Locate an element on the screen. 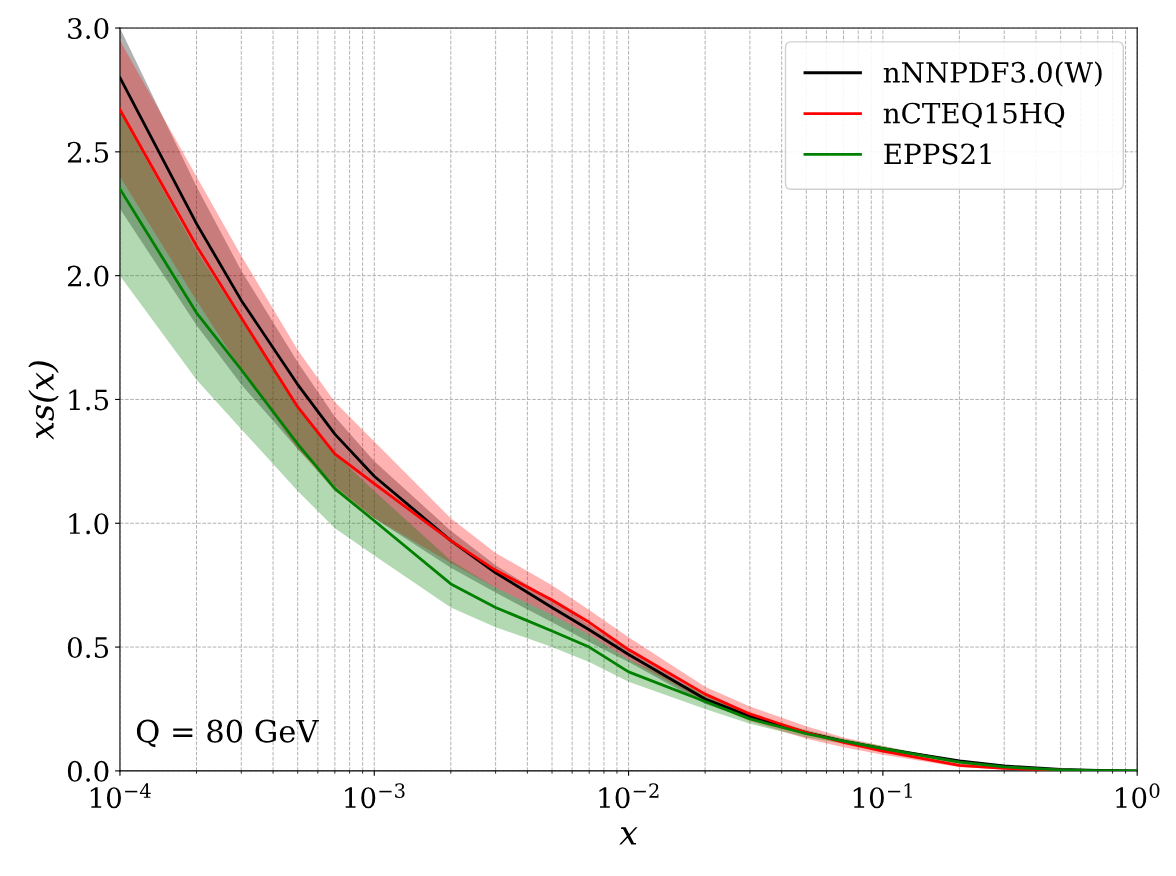  y-tick-label: 1.5 is located at coordinates (89, 400).